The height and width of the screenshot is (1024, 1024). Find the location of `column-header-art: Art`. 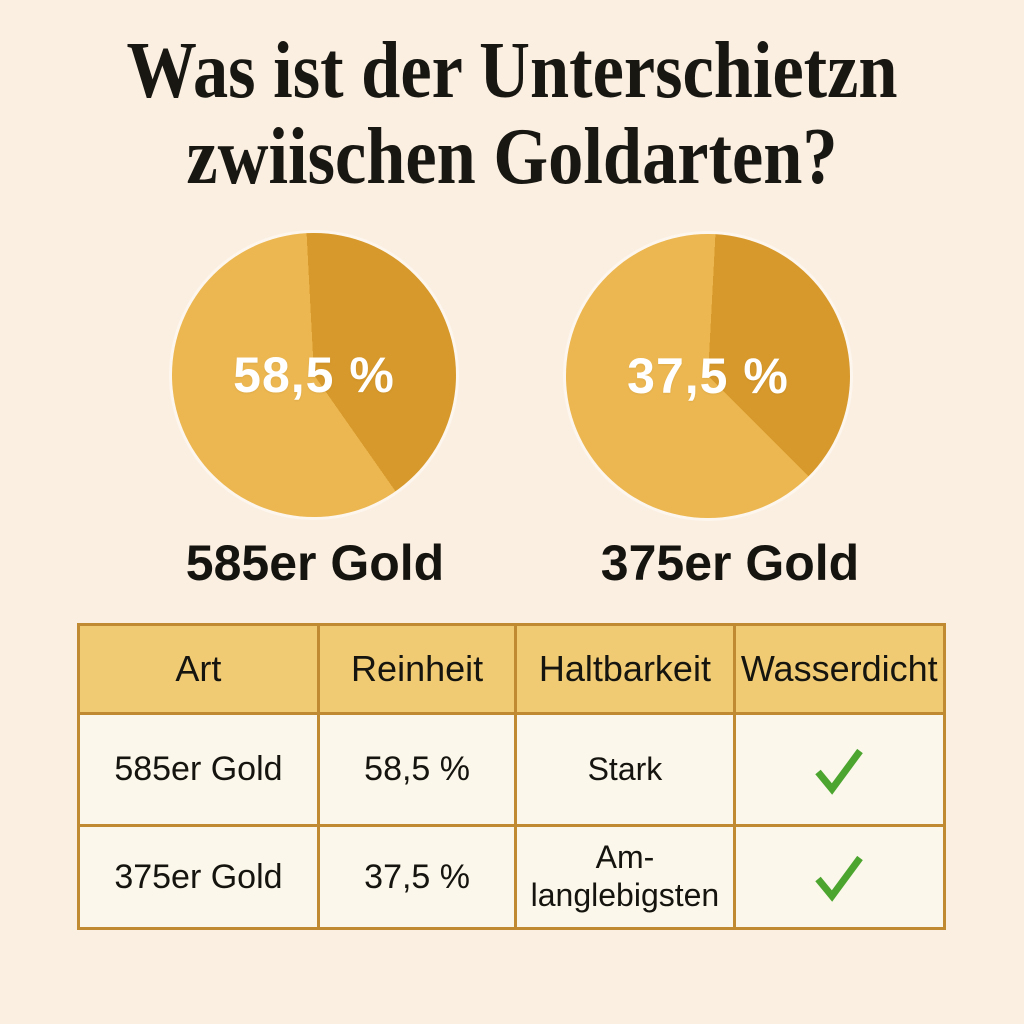

column-header-art: Art is located at coordinates (198, 669).